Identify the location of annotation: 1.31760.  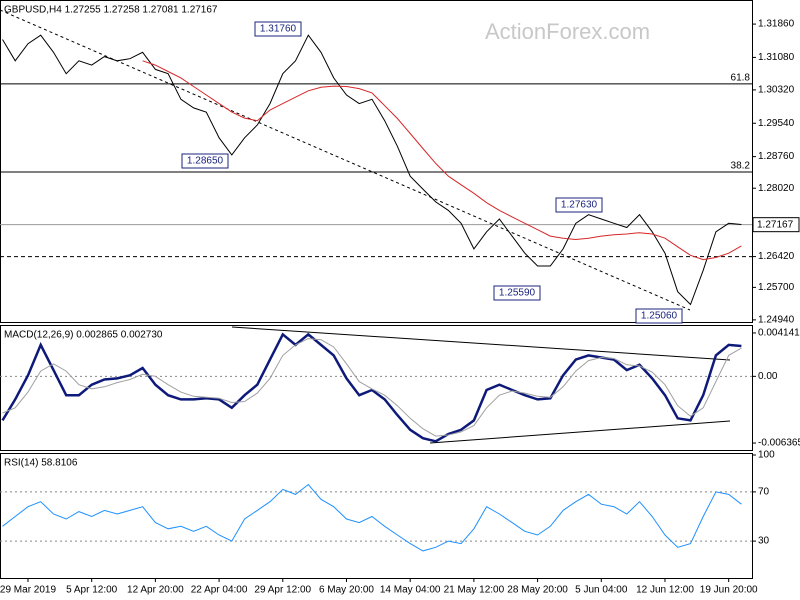
(278, 29).